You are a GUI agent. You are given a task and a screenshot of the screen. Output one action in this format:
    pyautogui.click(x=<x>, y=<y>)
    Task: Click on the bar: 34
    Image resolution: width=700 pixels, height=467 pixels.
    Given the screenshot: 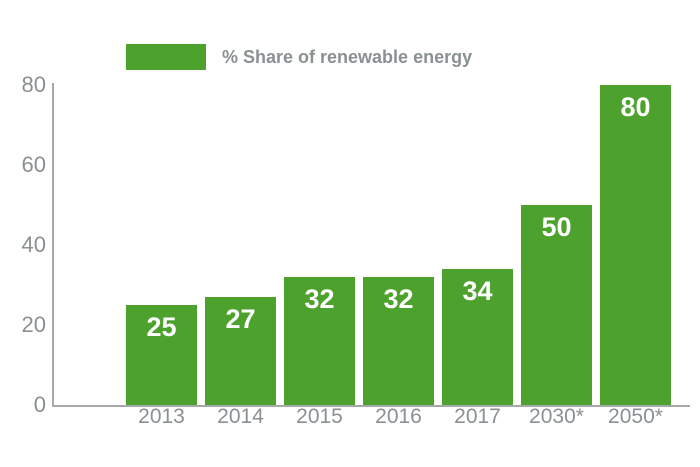 What is the action you would take?
    pyautogui.click(x=477, y=337)
    